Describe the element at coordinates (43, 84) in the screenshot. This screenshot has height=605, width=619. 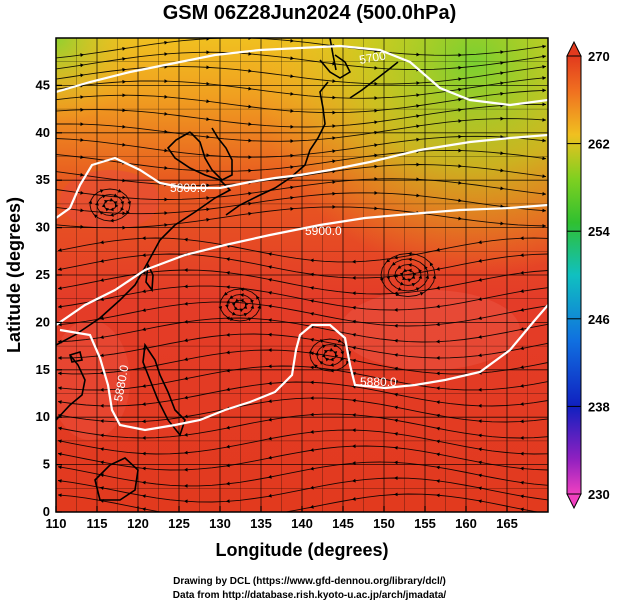
I see `y-tick-label: 45` at that location.